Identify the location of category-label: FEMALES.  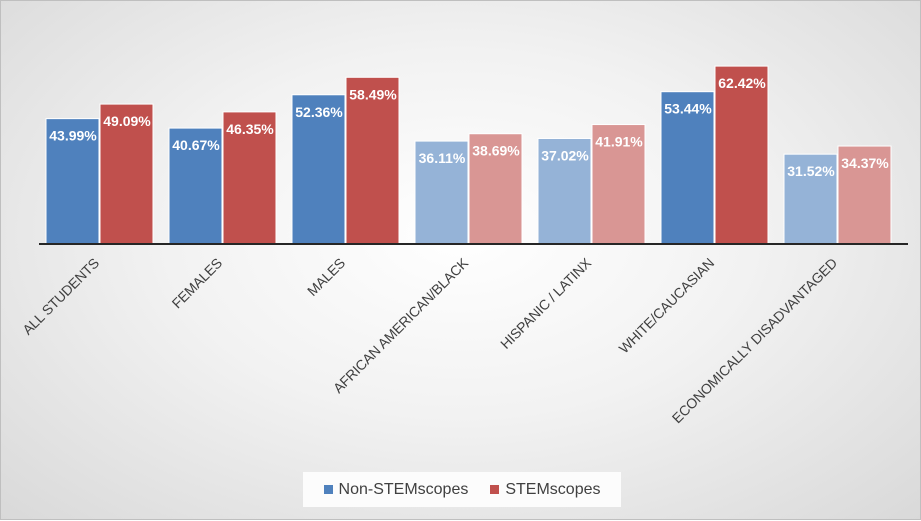
(197, 283).